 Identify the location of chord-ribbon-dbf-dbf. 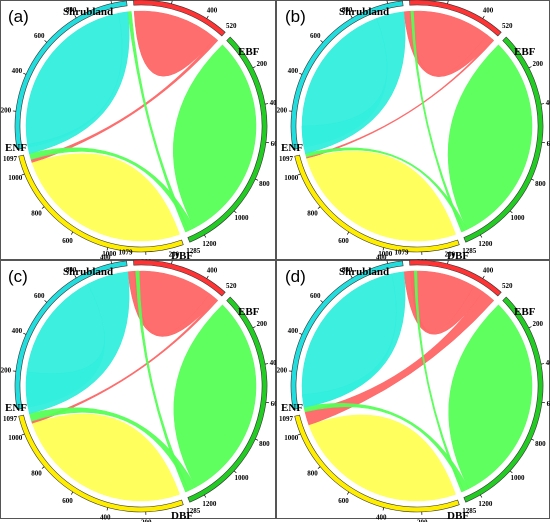
(382, 458).